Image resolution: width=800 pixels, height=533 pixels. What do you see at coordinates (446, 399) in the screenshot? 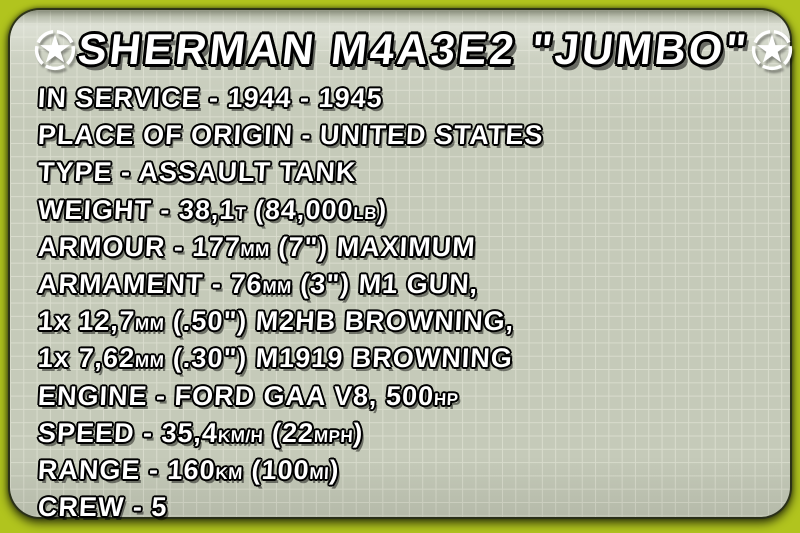
I see `spec-unit-text: hp` at bounding box center [446, 399].